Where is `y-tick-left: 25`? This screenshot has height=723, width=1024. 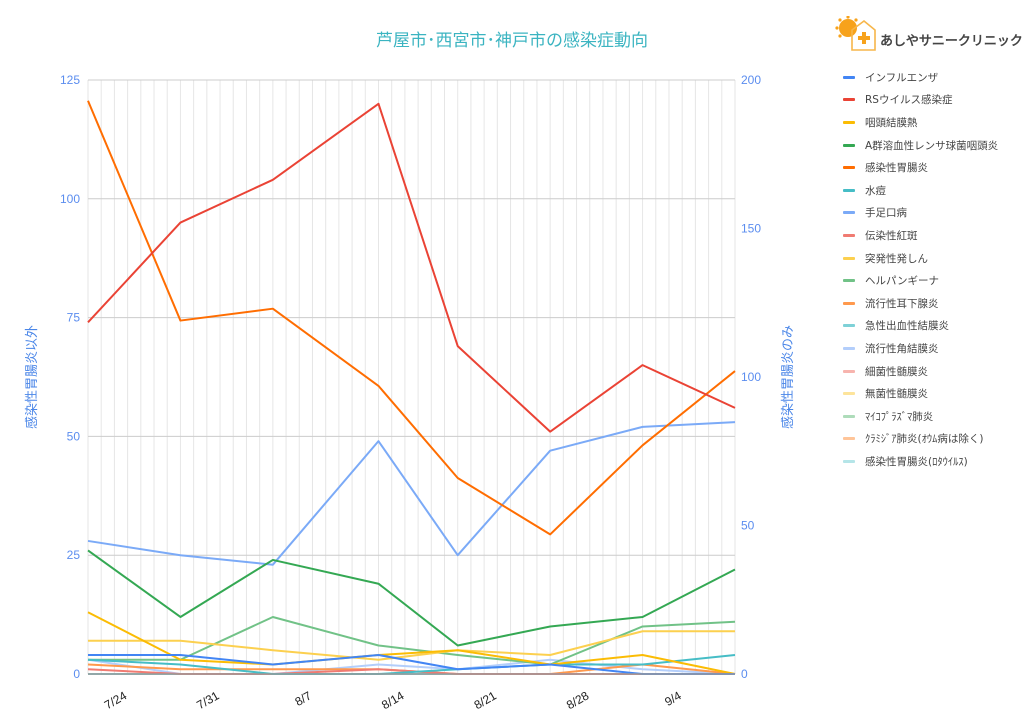
y-tick-left: 25 is located at coordinates (74, 555).